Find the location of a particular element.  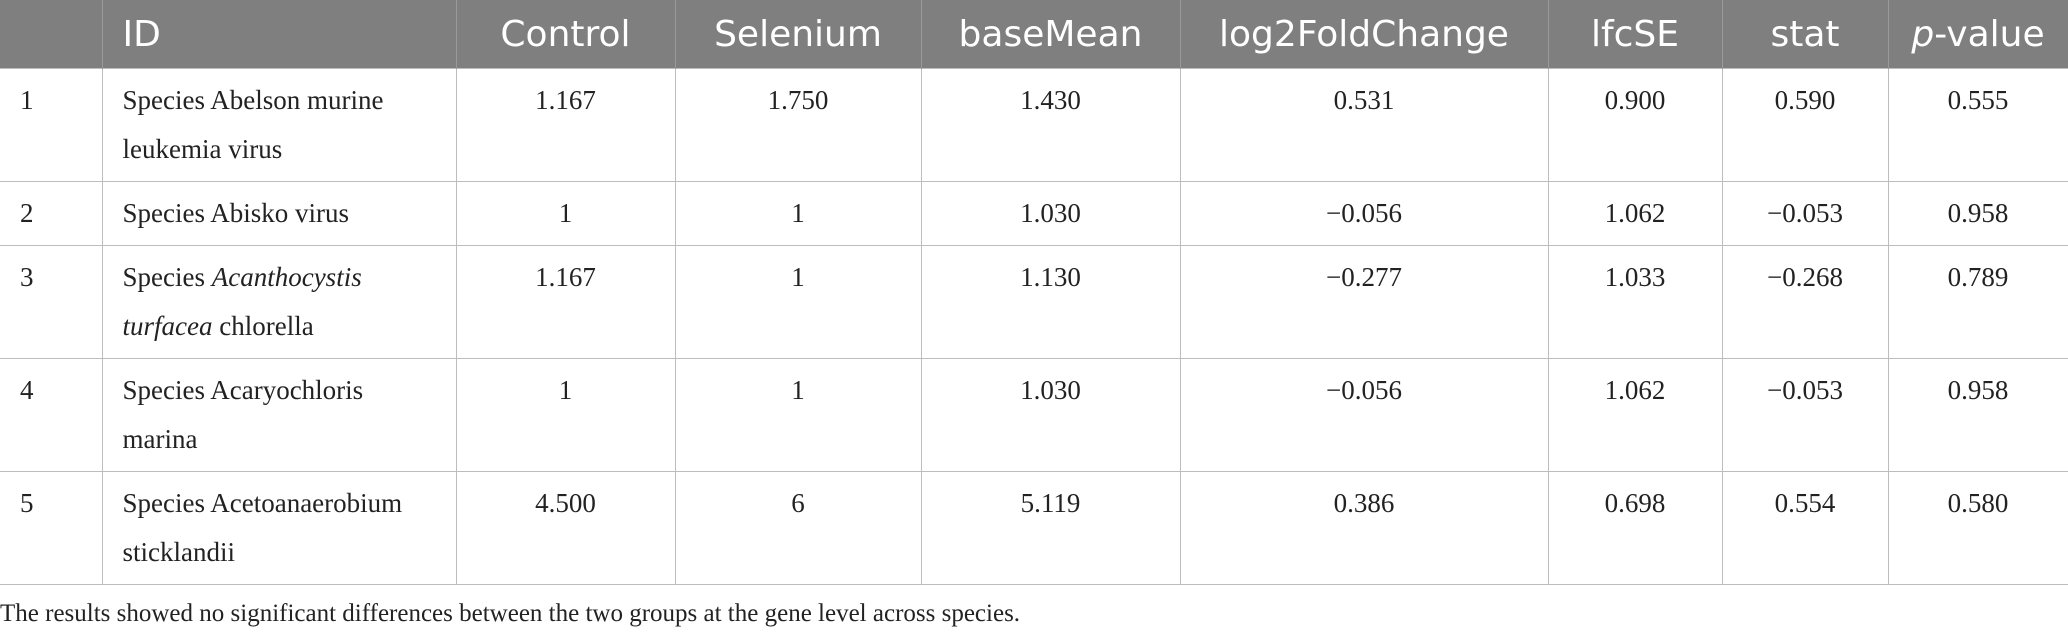

header-lfcse: lfcSE is located at coordinates (1635, 34).